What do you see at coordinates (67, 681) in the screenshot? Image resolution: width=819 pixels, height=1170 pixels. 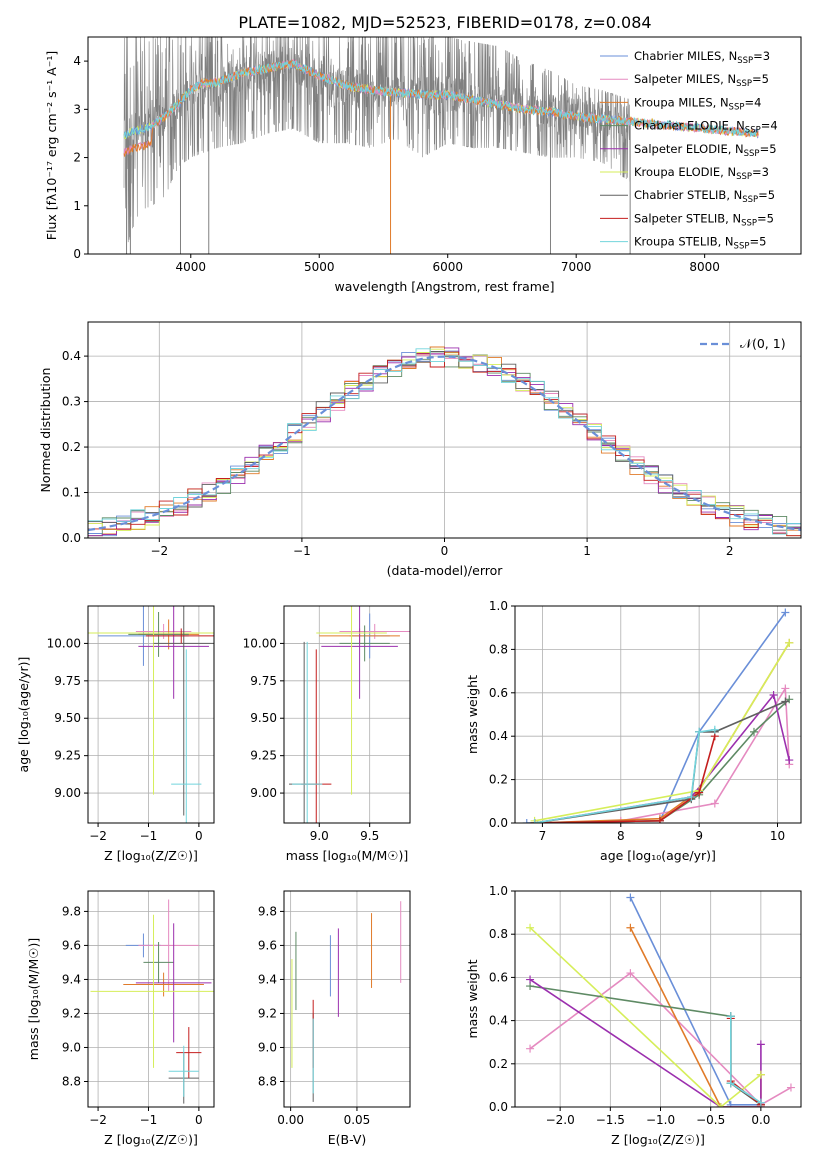 I see `y-tick-label: 9.75` at bounding box center [67, 681].